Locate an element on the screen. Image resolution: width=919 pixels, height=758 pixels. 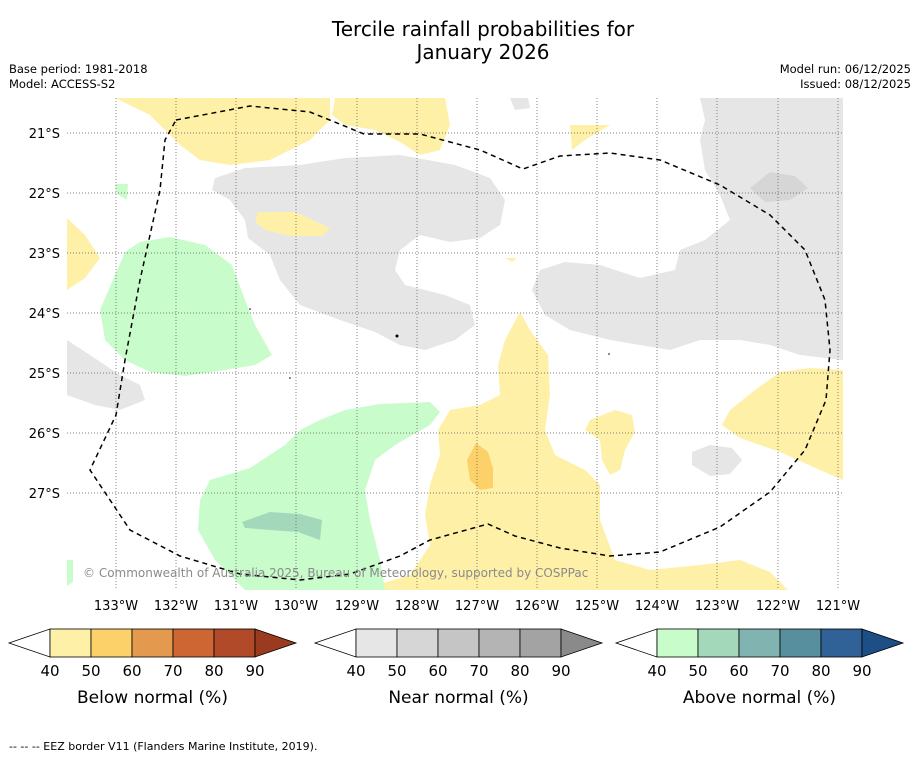
lat-label: 24°S is located at coordinates (44, 314).